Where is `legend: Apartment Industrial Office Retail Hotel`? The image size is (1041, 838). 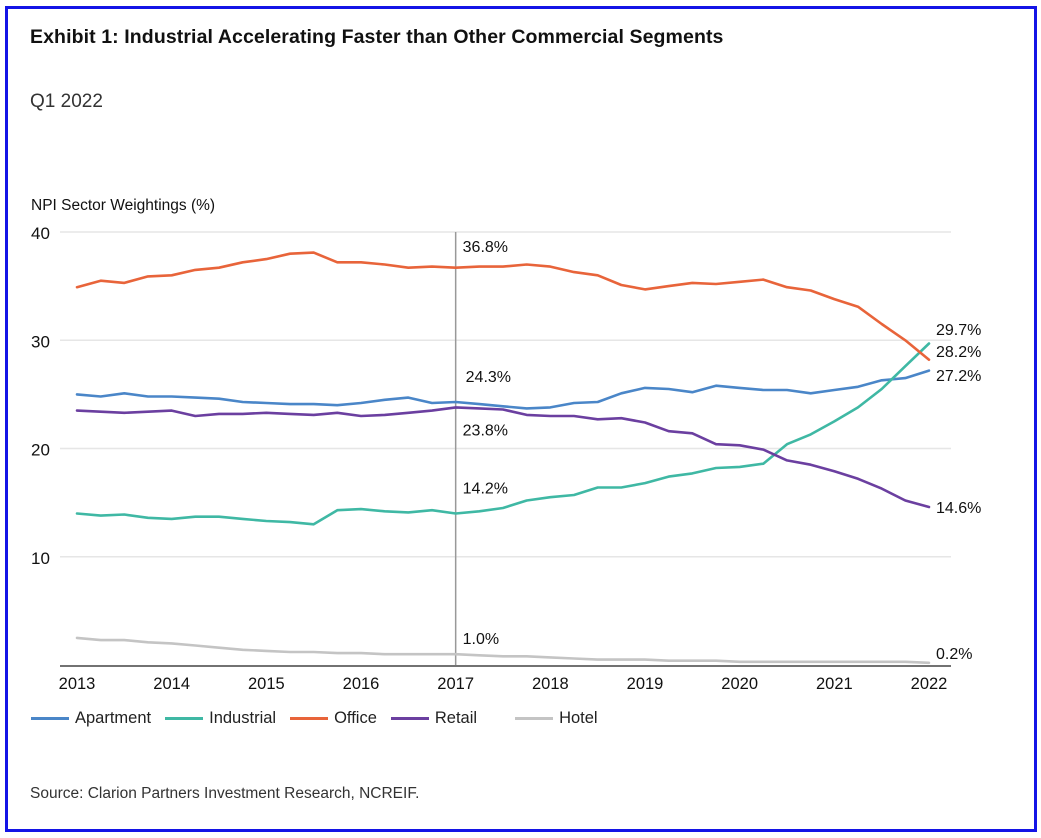
legend: Apartment Industrial Office Retail Hotel is located at coordinates (321, 718).